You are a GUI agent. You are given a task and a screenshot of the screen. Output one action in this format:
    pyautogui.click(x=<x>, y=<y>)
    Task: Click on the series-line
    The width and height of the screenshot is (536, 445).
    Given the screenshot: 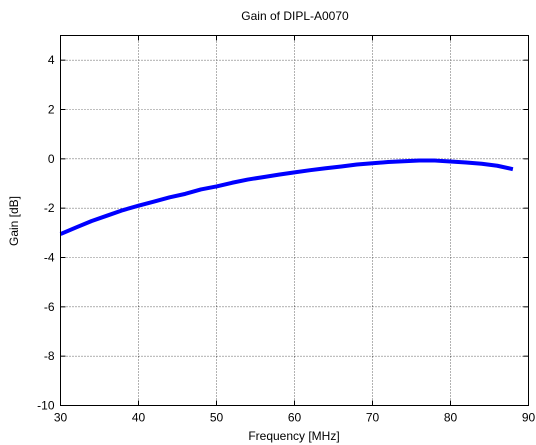 What is the action you would take?
    pyautogui.click(x=286, y=197)
    